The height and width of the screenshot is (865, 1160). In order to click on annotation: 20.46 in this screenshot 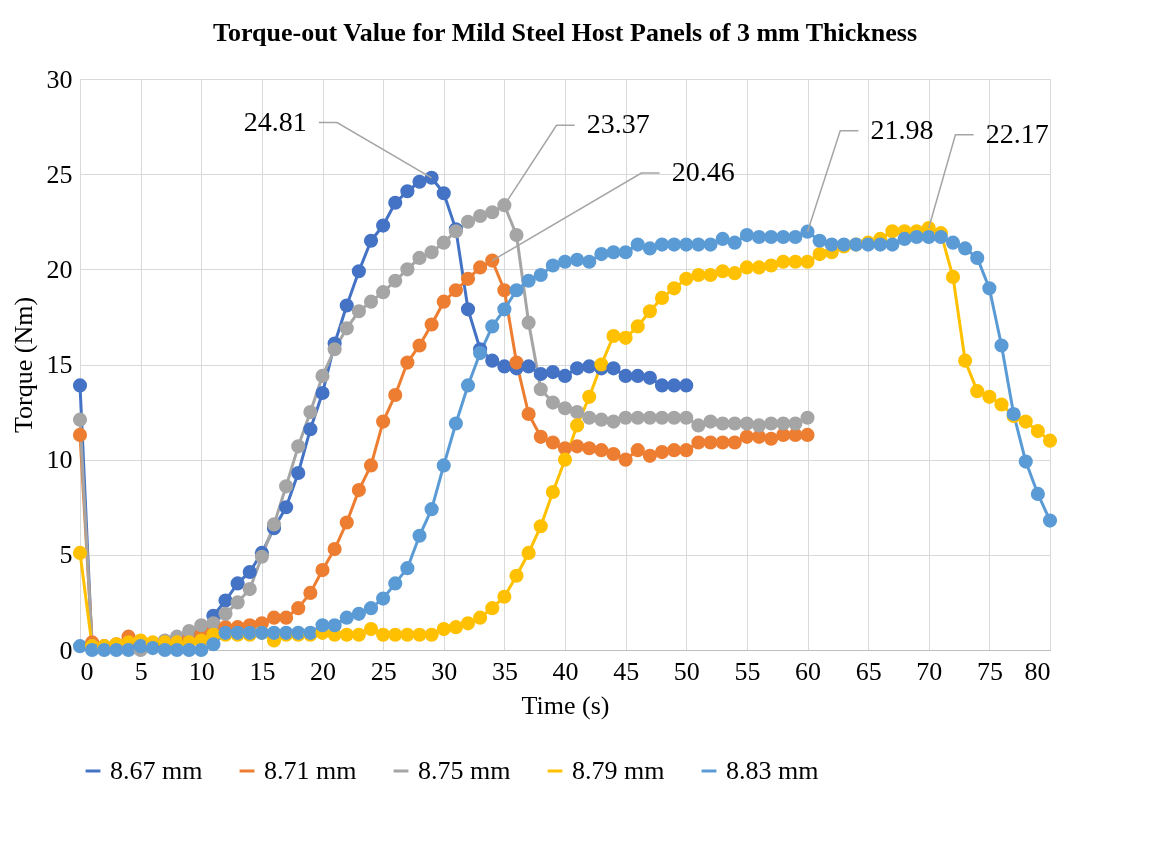, I will do `click(703, 172)`.